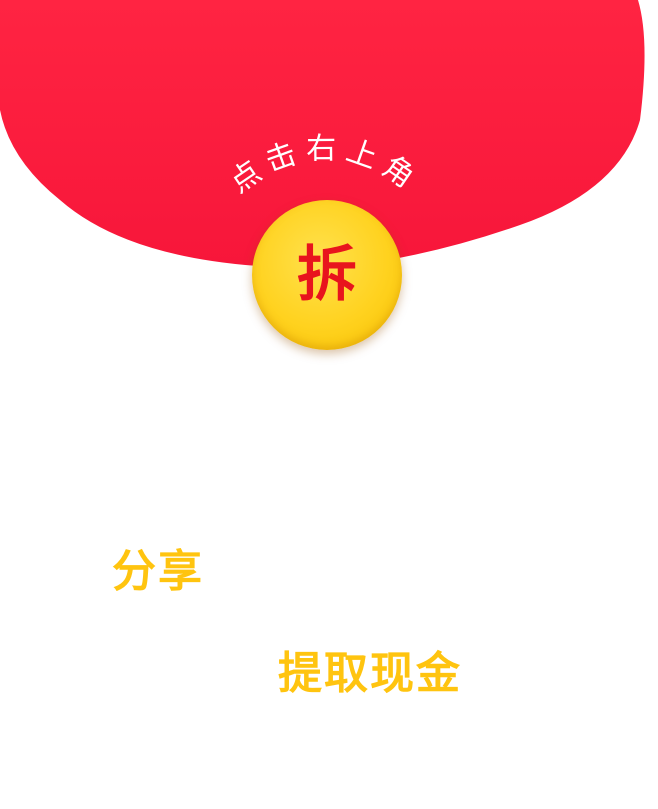  Describe the element at coordinates (158, 571) in the screenshot. I see `share-text: 分享` at that location.